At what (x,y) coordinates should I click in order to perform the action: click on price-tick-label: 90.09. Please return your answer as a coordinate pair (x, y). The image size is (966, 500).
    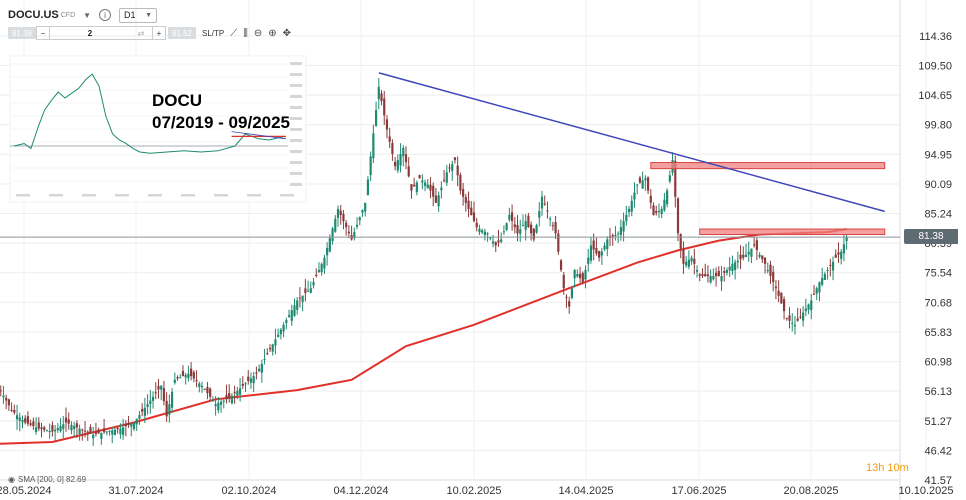
    Looking at the image, I should click on (938, 185).